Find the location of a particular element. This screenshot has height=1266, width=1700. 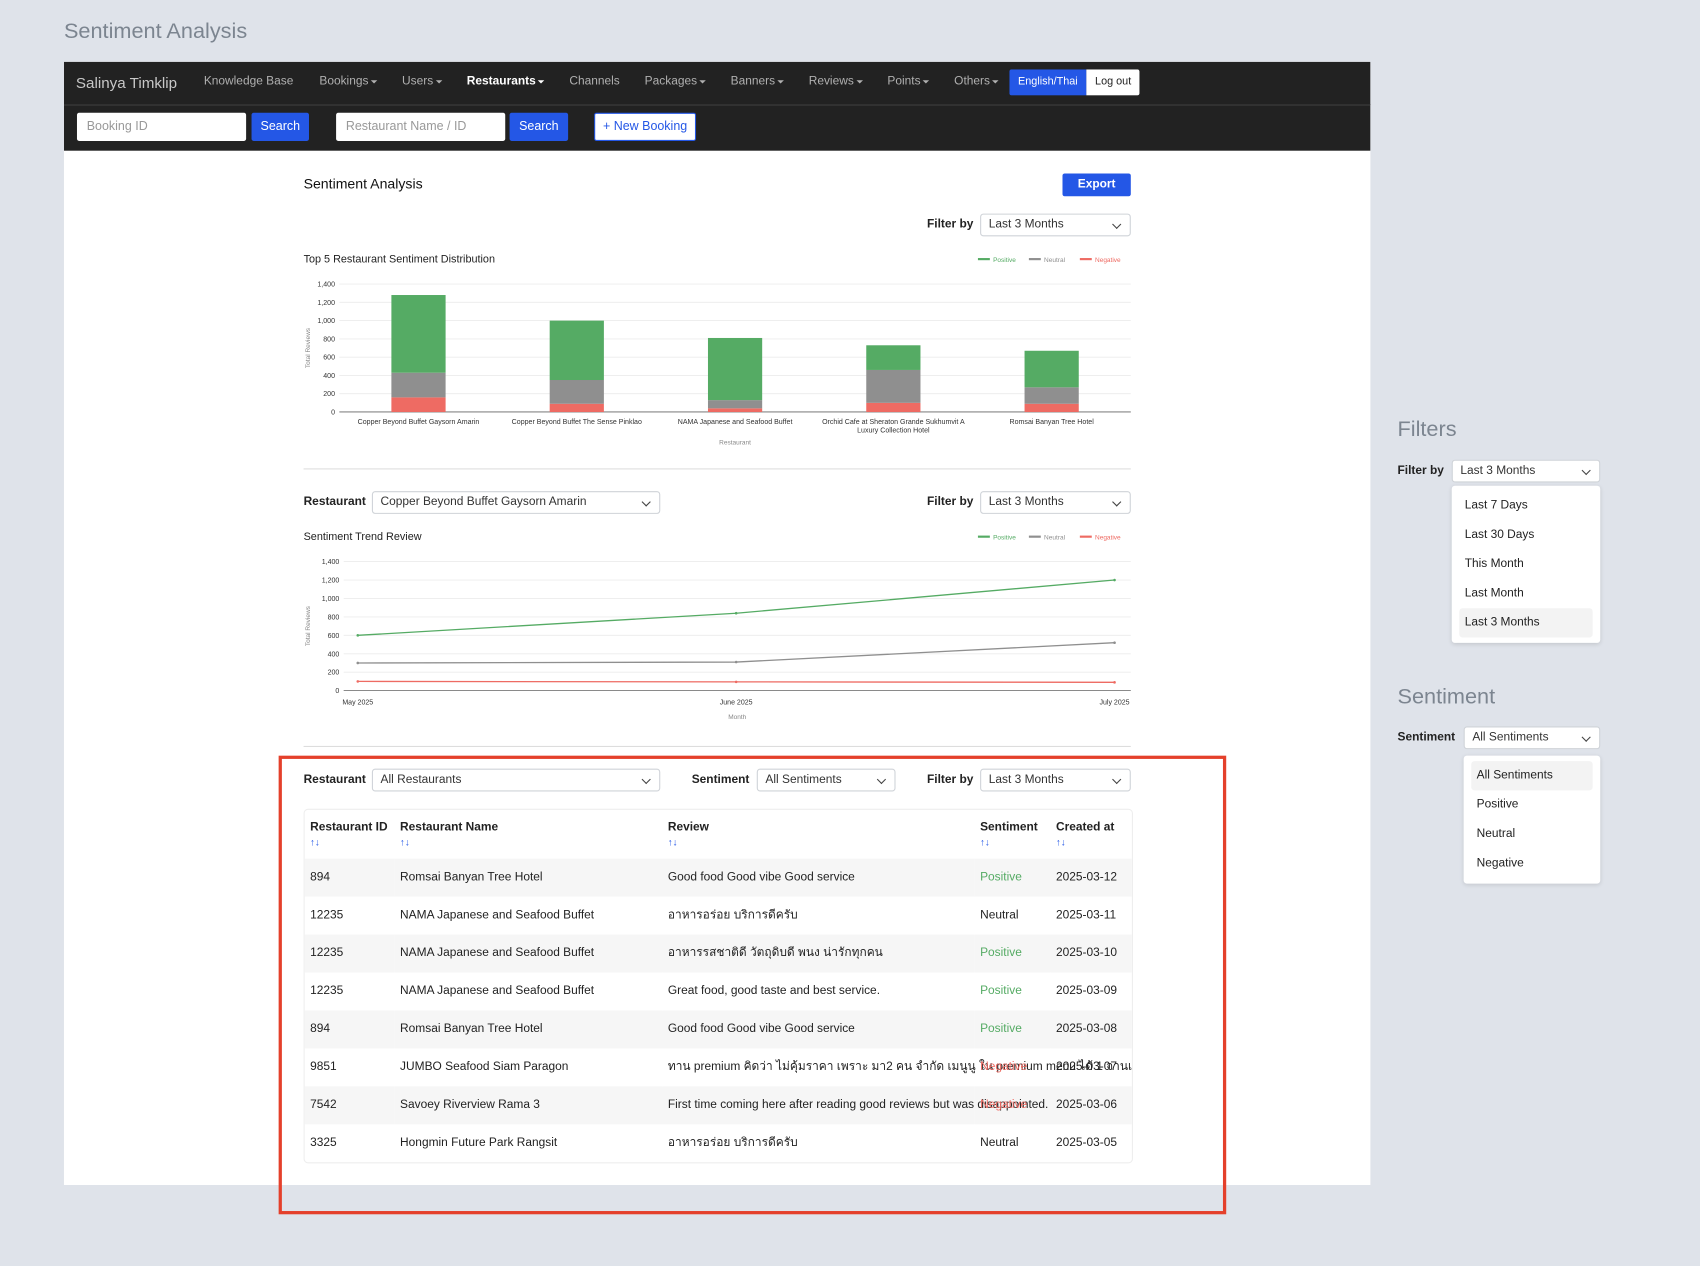

restaurant-select: All Restaurants is located at coordinates (516, 780).